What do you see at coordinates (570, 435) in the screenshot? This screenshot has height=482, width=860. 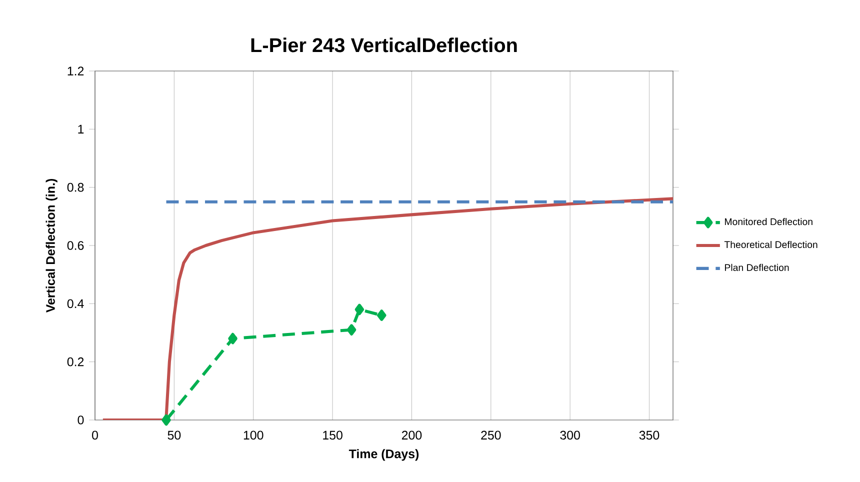 I see `x-tick-label: 300` at bounding box center [570, 435].